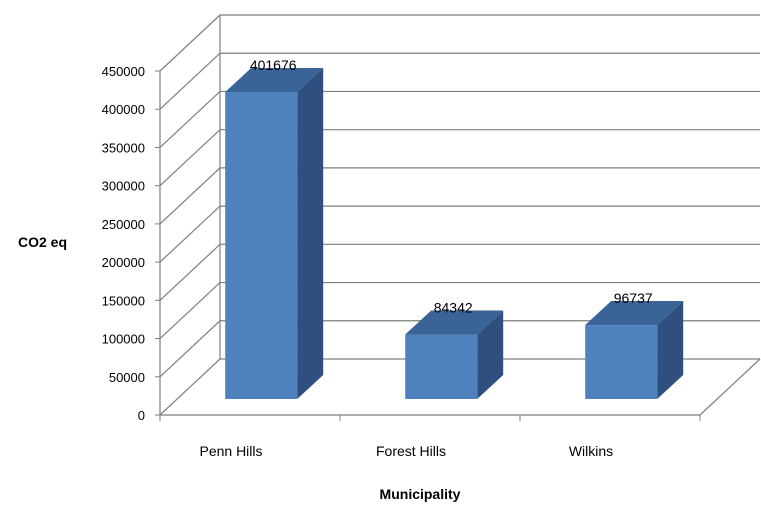 The image size is (761, 507). Describe the element at coordinates (591, 451) in the screenshot. I see `category-label: Wilkins` at that location.